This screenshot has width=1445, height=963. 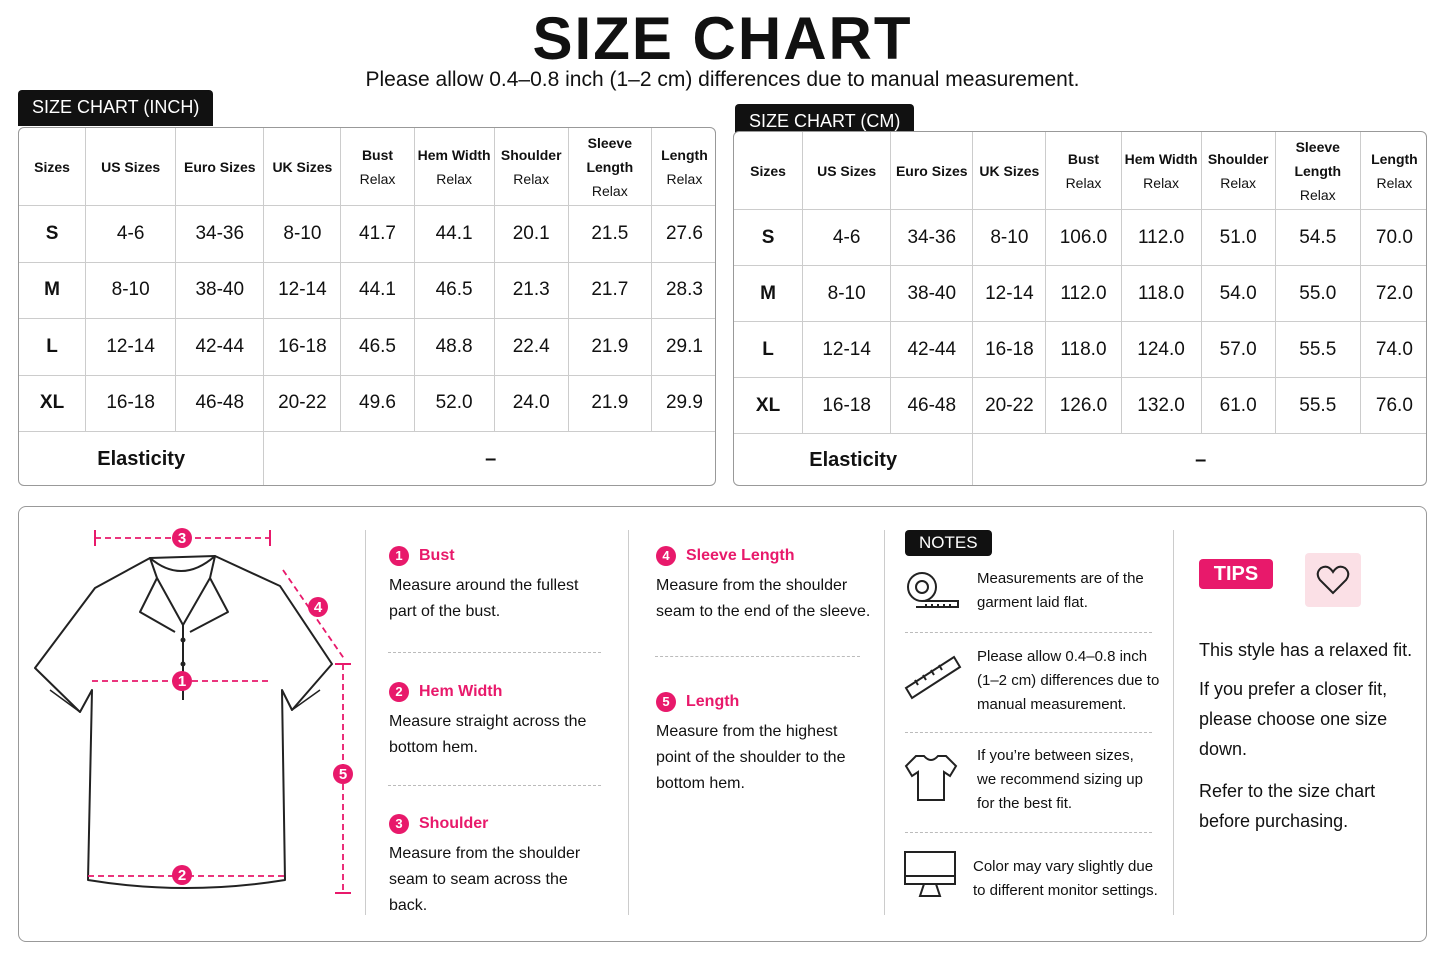 I want to click on header-line: Length, so click(x=684, y=154).